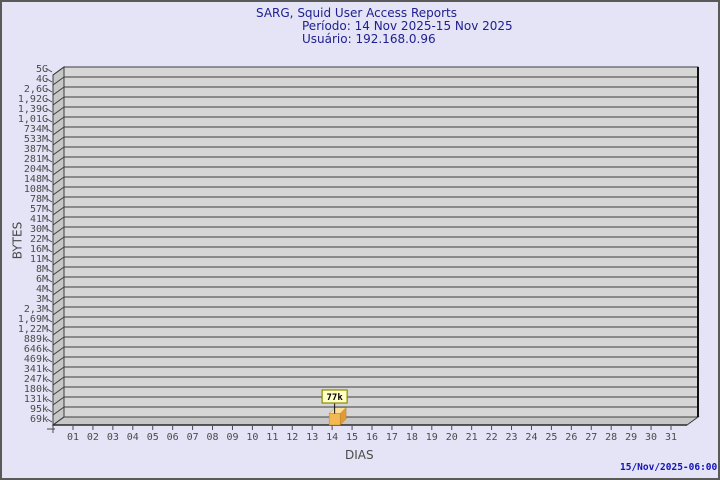 This screenshot has height=480, width=720. What do you see at coordinates (73, 437) in the screenshot?
I see `x-tick-label: 01` at bounding box center [73, 437].